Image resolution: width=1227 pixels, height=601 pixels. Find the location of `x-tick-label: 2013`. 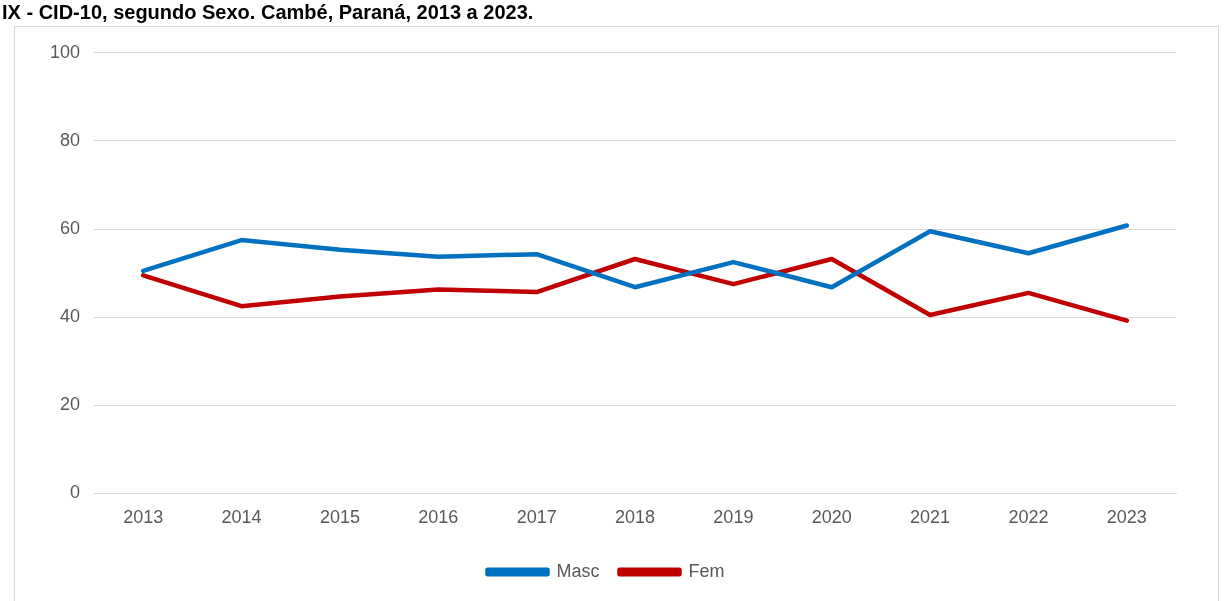

x-tick-label: 2013 is located at coordinates (143, 517).